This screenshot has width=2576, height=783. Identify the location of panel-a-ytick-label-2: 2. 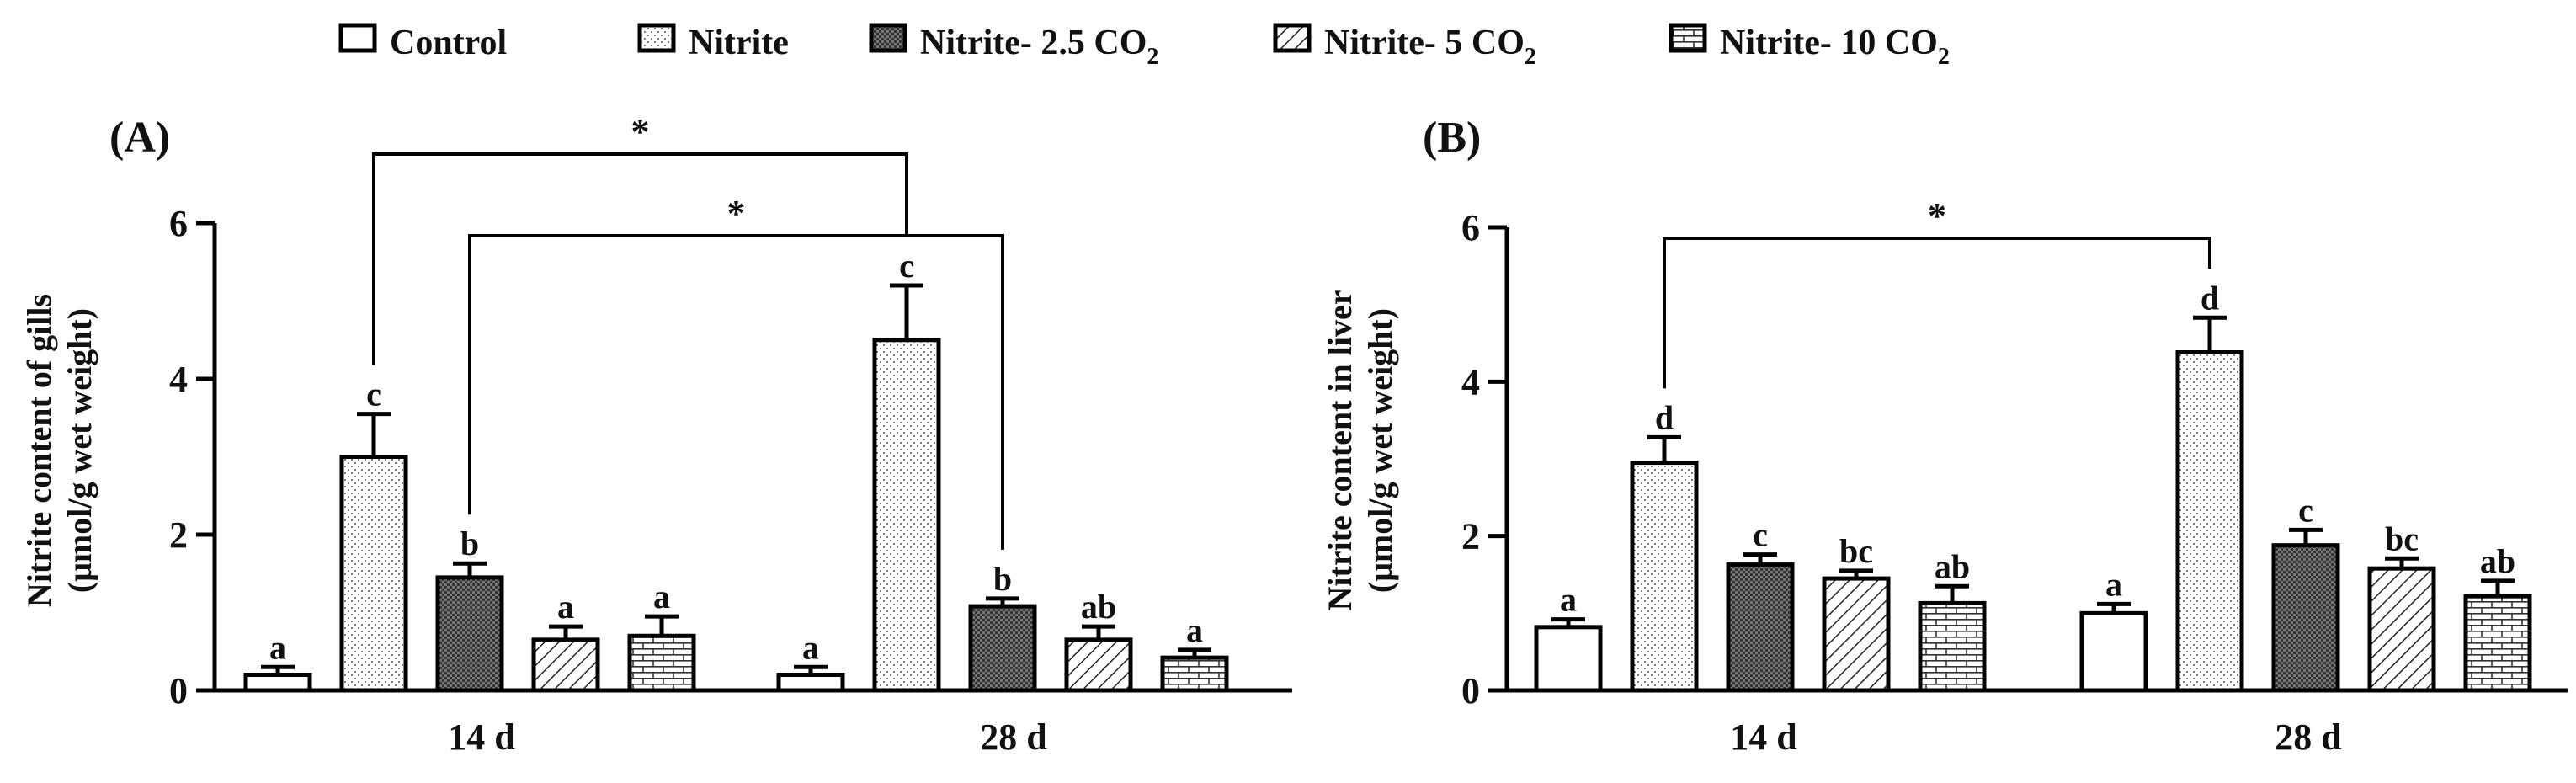
(178, 535).